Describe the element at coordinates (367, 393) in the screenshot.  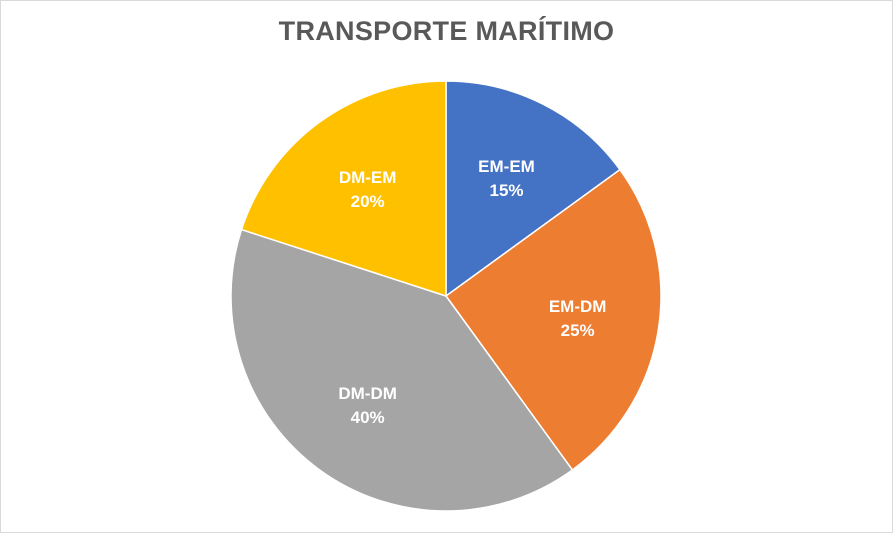
I see `slice-category-label: DM-DM` at that location.